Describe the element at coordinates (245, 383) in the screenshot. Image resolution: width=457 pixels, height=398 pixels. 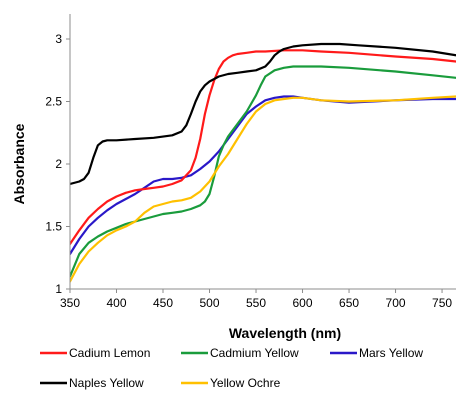
I see `legend-label-yellow-ochre: Yellow Ochre` at that location.